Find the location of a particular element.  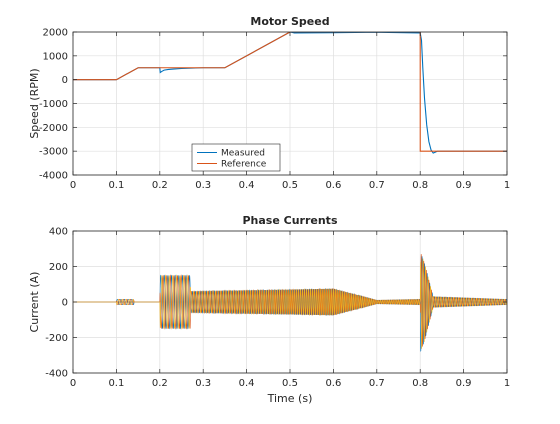

y-tick-label: -4000 is located at coordinates (53, 176).